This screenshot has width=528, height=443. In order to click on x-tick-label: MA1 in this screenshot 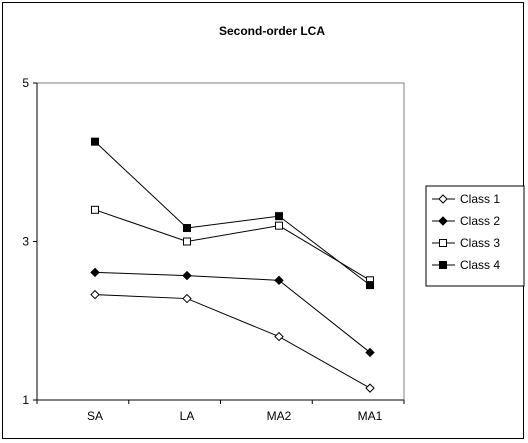, I will do `click(370, 416)`.